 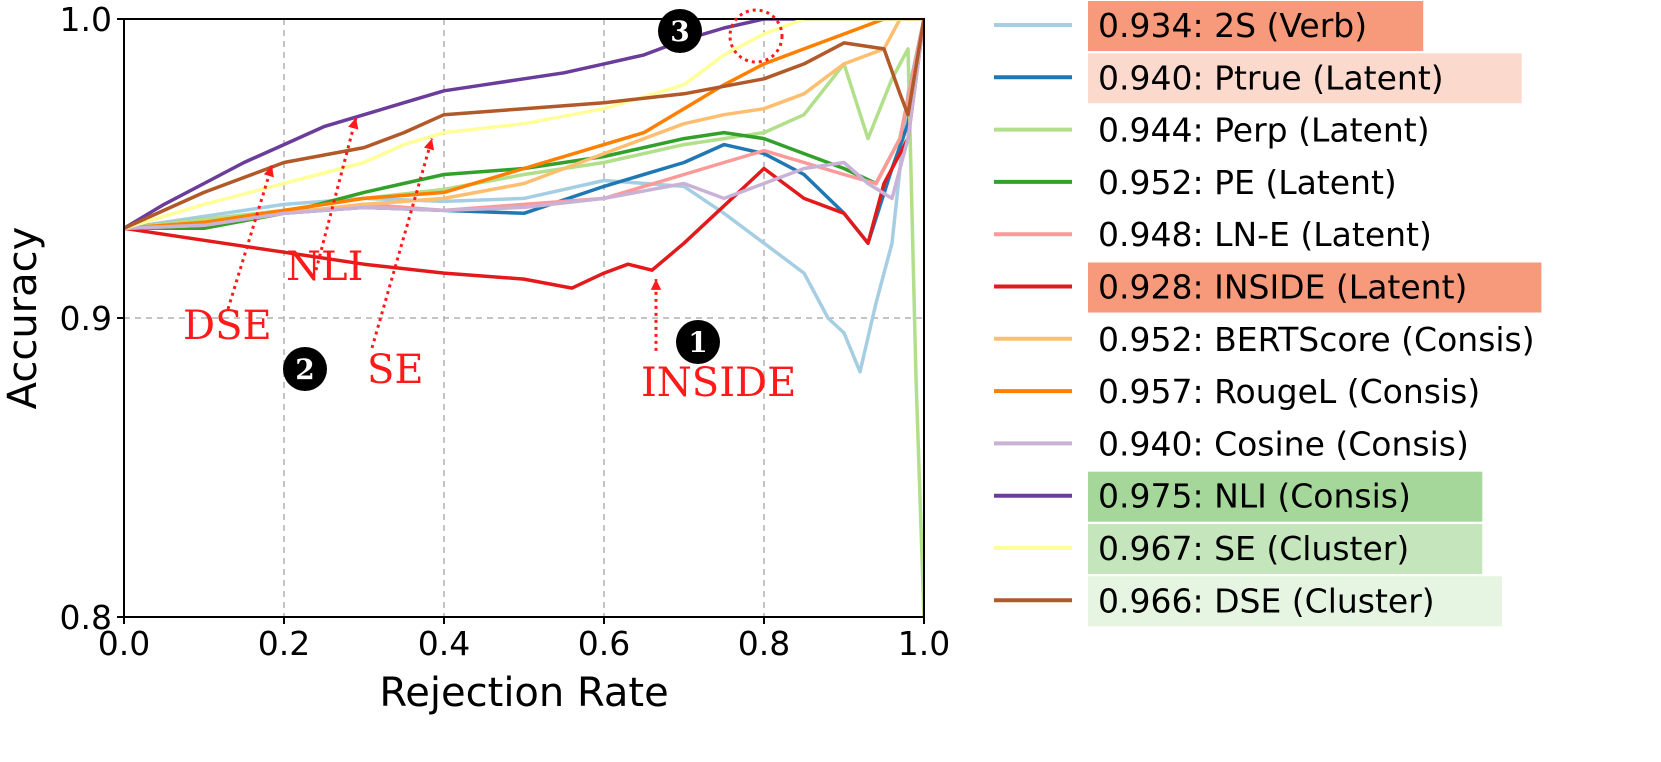 I want to click on badge-2-marker, so click(x=305, y=369).